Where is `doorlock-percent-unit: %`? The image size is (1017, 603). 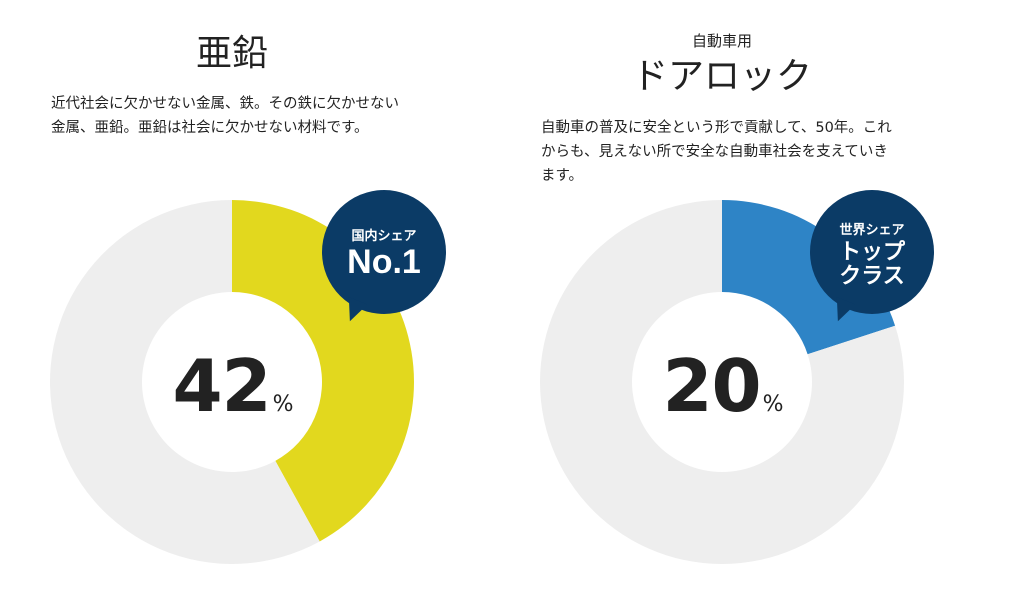
doorlock-percent-unit: % is located at coordinates (773, 404).